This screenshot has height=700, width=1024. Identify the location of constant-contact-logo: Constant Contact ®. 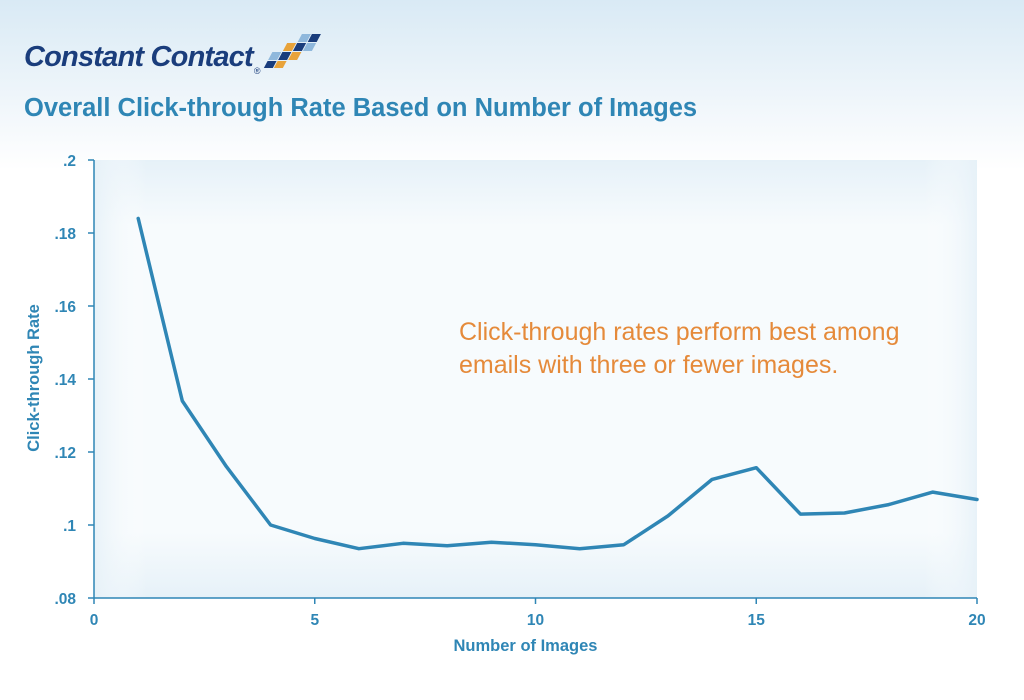
(174, 53).